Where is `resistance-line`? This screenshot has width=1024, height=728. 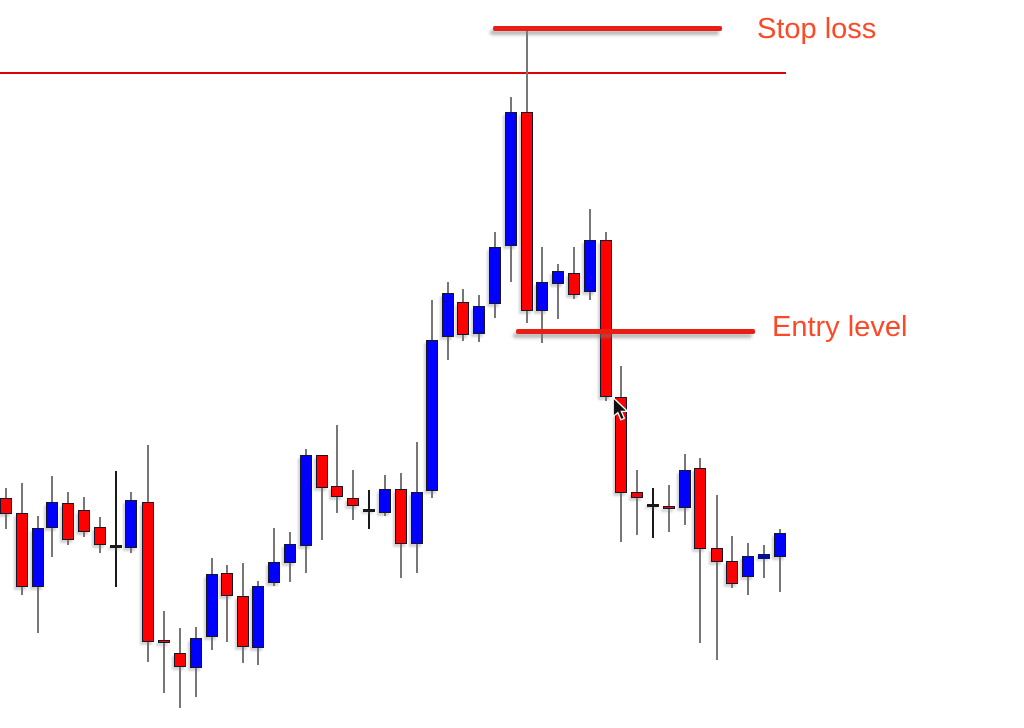
resistance-line is located at coordinates (393, 73).